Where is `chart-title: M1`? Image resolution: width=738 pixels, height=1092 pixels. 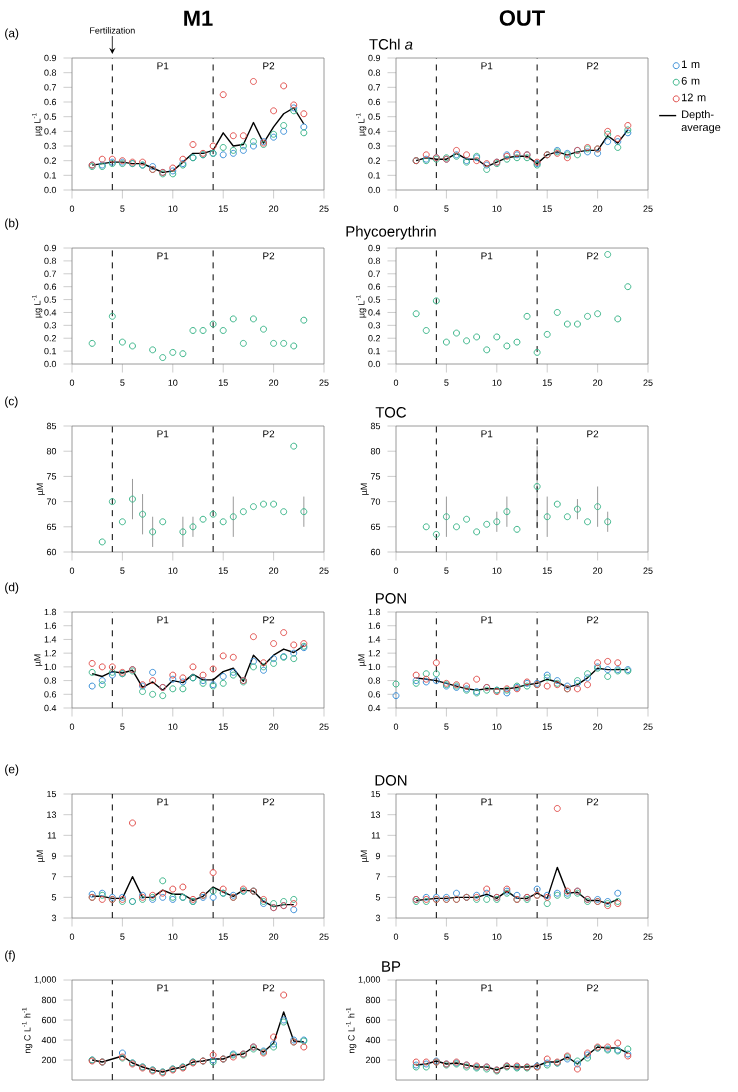
chart-title: M1 is located at coordinates (198, 18).